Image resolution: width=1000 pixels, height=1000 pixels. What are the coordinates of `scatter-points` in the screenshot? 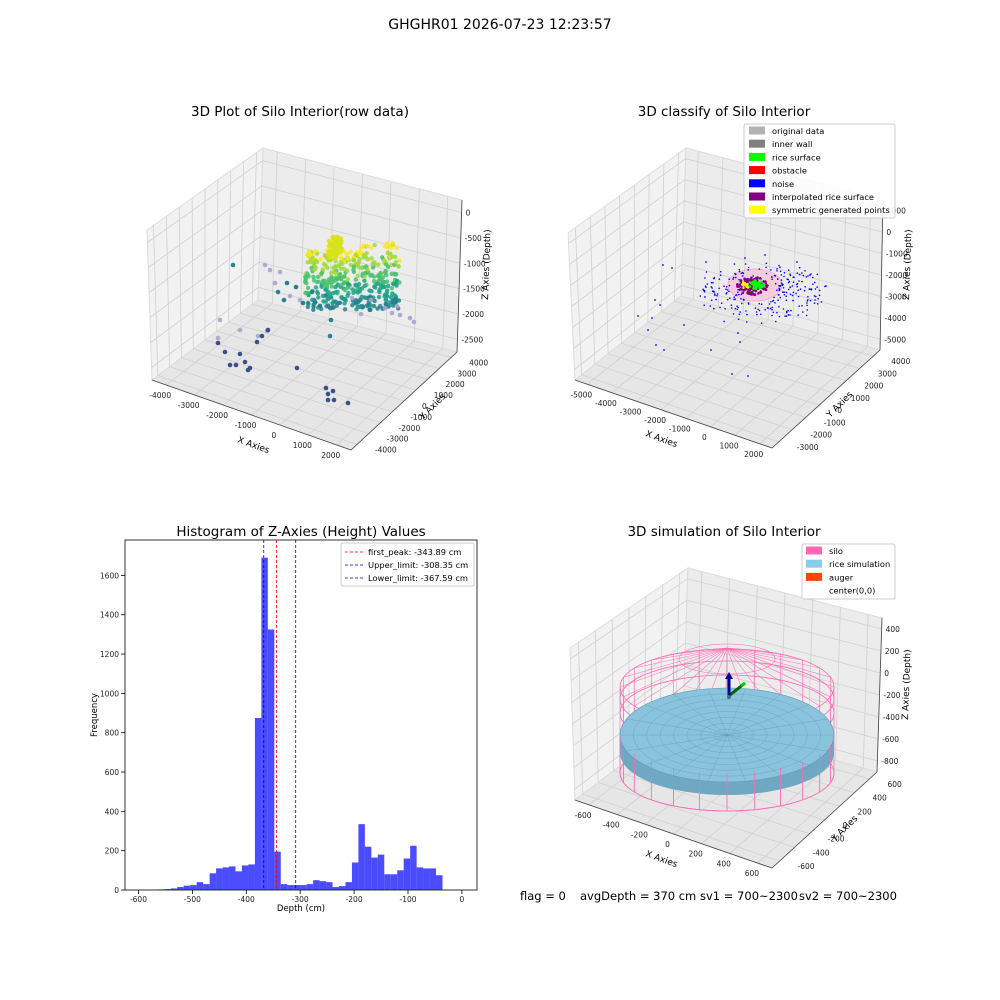 It's located at (732, 315).